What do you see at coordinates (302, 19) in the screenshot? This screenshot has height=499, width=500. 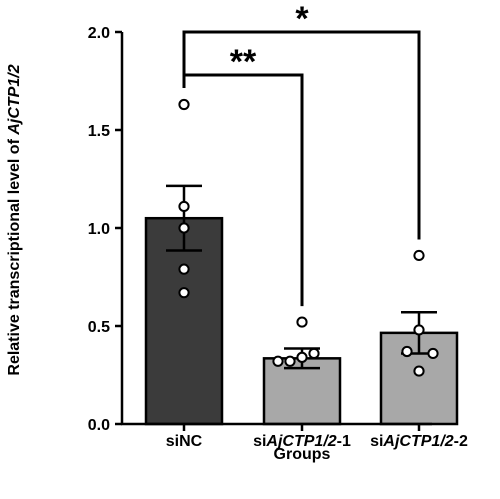 I see `significance-label: *` at bounding box center [302, 19].